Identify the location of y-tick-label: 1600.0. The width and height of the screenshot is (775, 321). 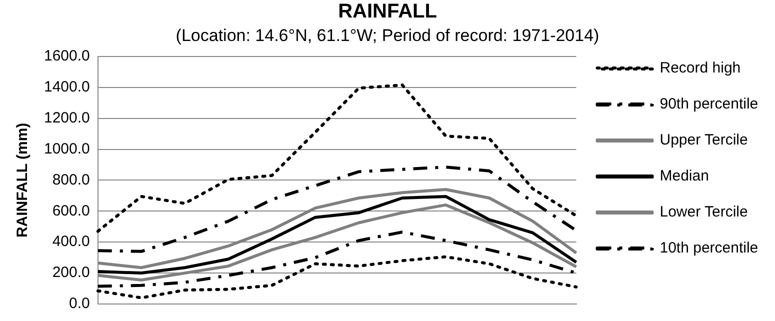
(67, 56).